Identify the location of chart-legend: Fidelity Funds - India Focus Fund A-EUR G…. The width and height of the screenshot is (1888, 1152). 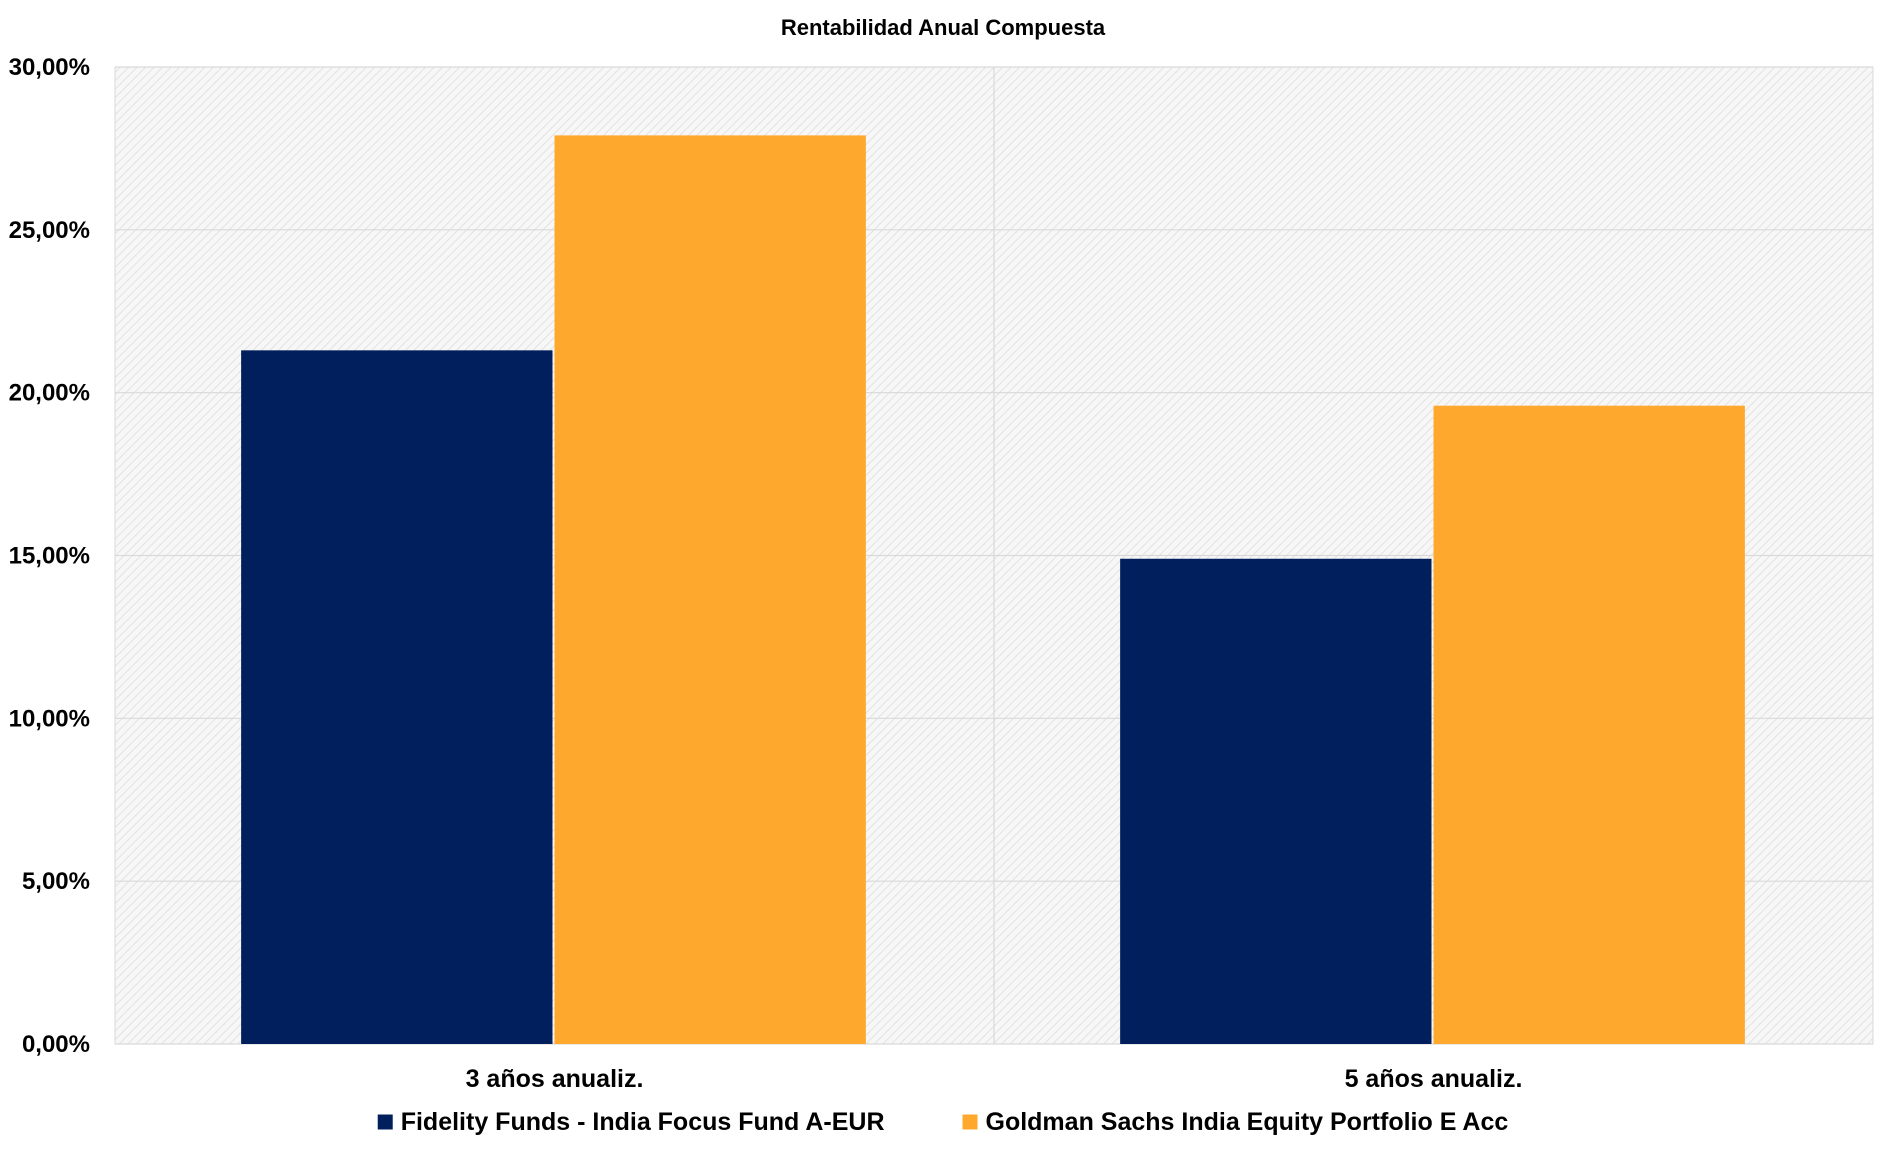
(943, 1122).